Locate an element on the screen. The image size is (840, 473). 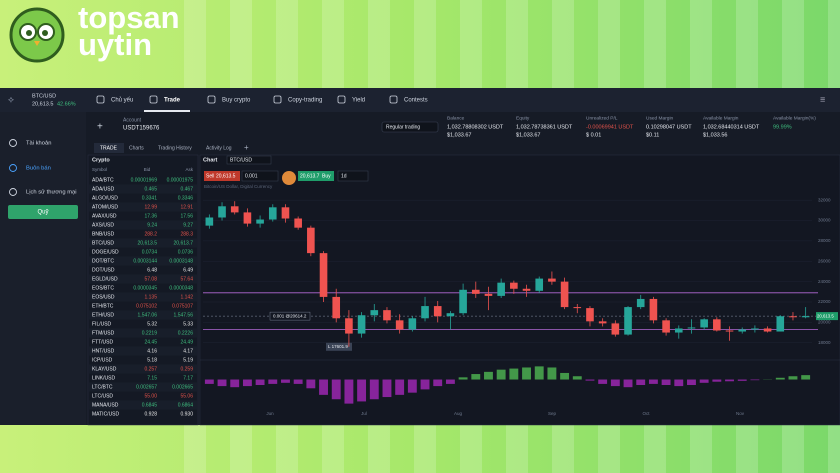
watch-symbol: FTM/USD is located at coordinates (103, 333).